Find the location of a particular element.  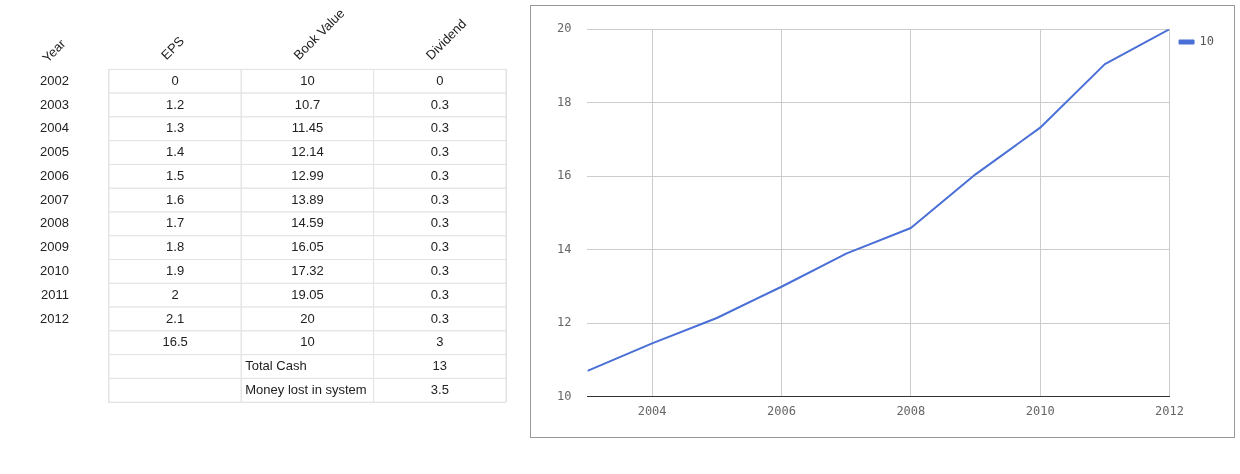

y-tick-label: 2002 is located at coordinates (54, 80).